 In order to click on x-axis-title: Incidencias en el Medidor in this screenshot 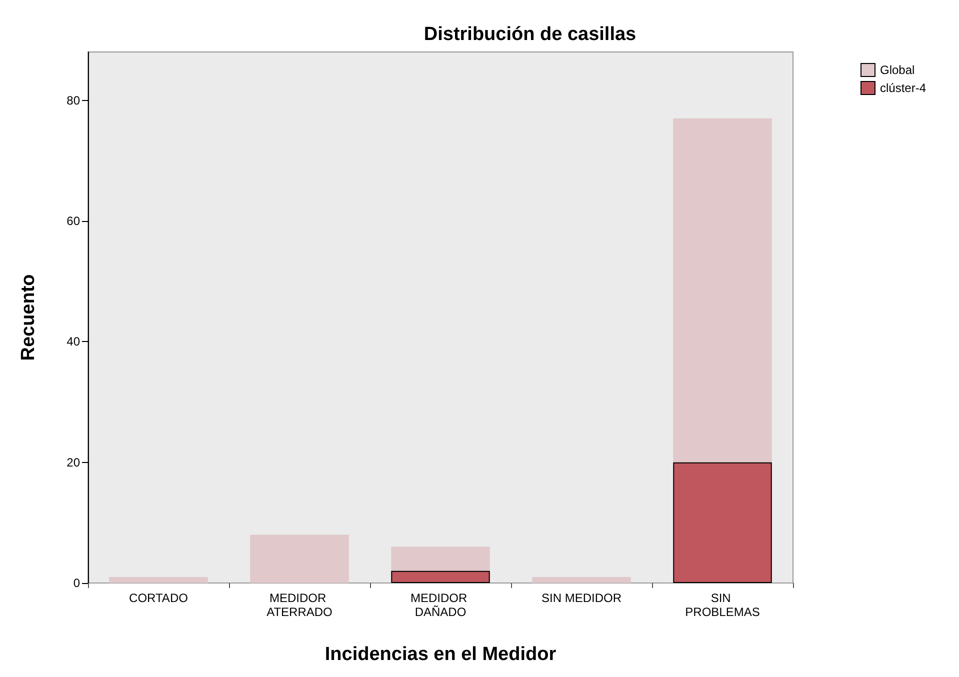, I will do `click(440, 654)`.